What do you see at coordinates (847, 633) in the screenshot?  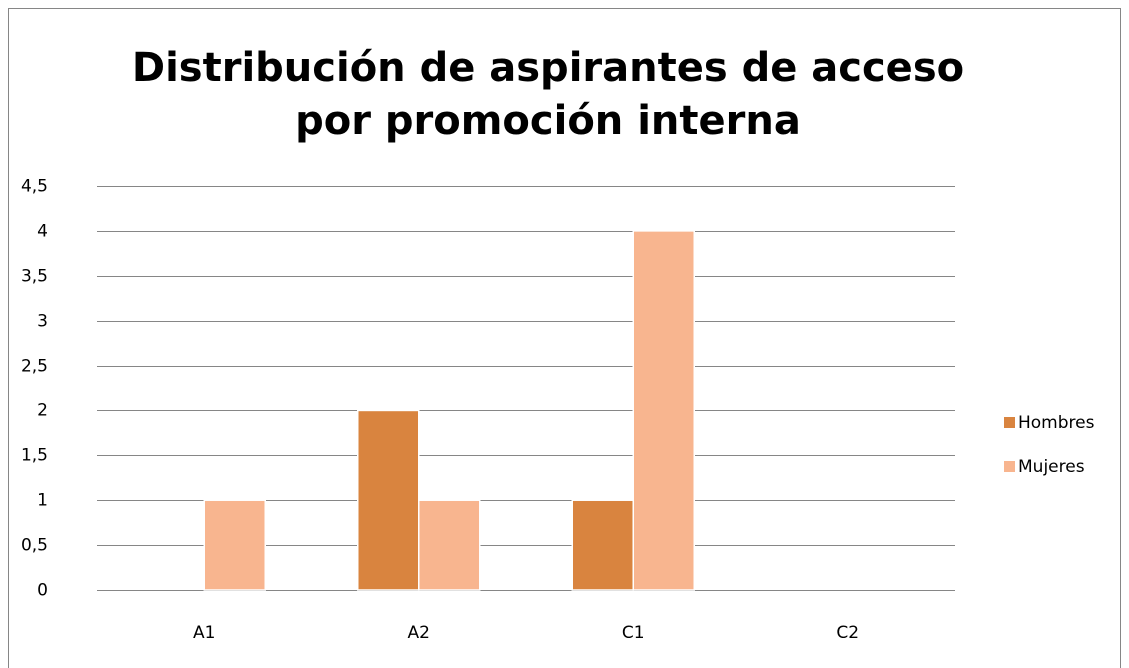 I see `x-tick-label: C2` at bounding box center [847, 633].